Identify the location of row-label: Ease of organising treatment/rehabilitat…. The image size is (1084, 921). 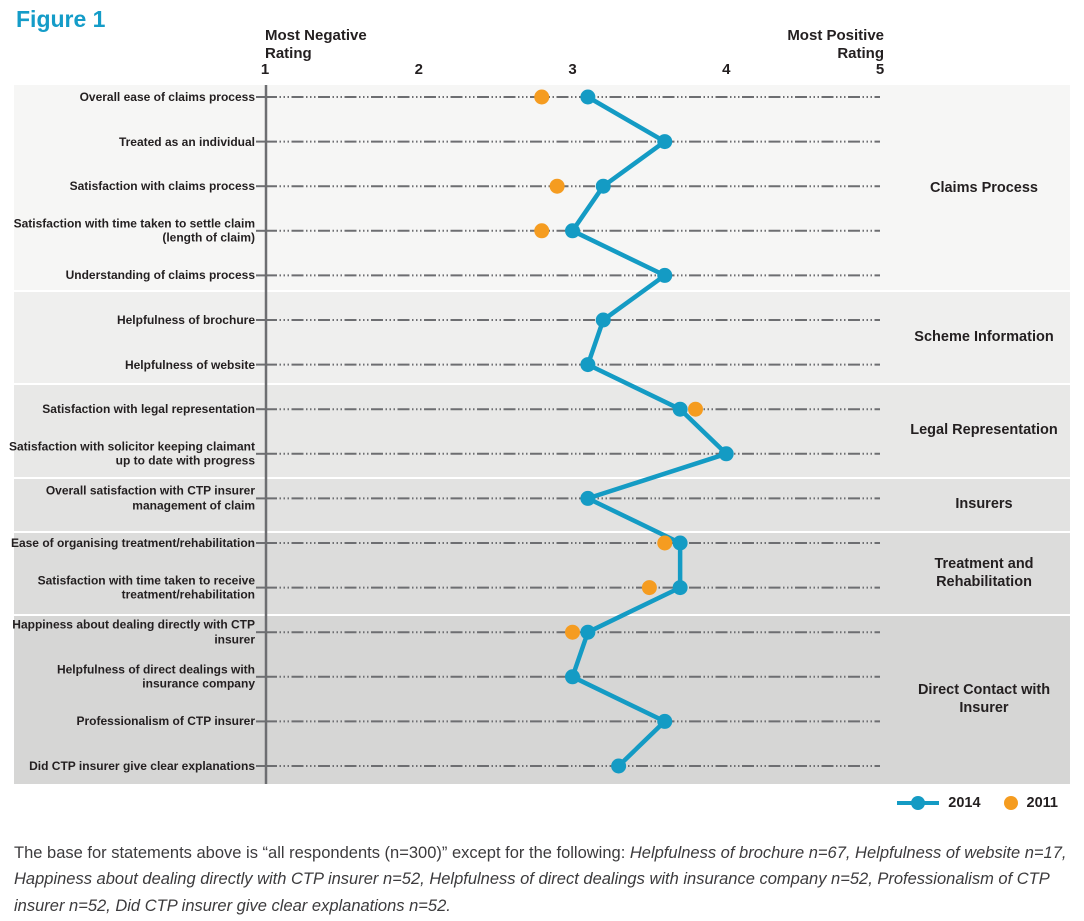
(132, 542).